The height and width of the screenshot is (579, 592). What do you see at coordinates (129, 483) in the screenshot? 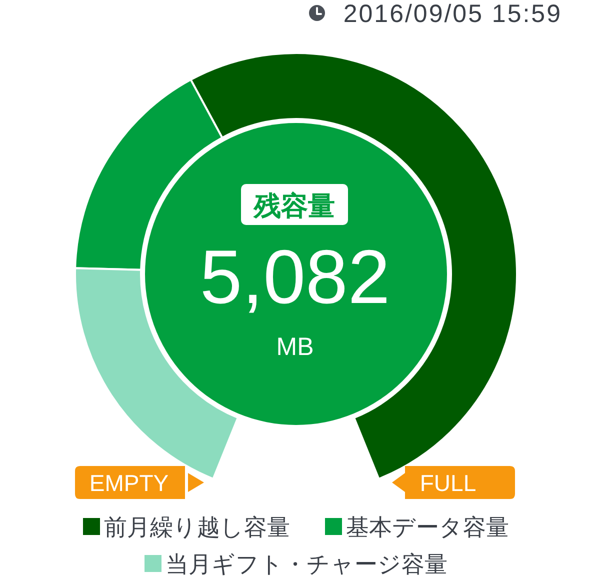
I see `text: EMPTY` at bounding box center [129, 483].